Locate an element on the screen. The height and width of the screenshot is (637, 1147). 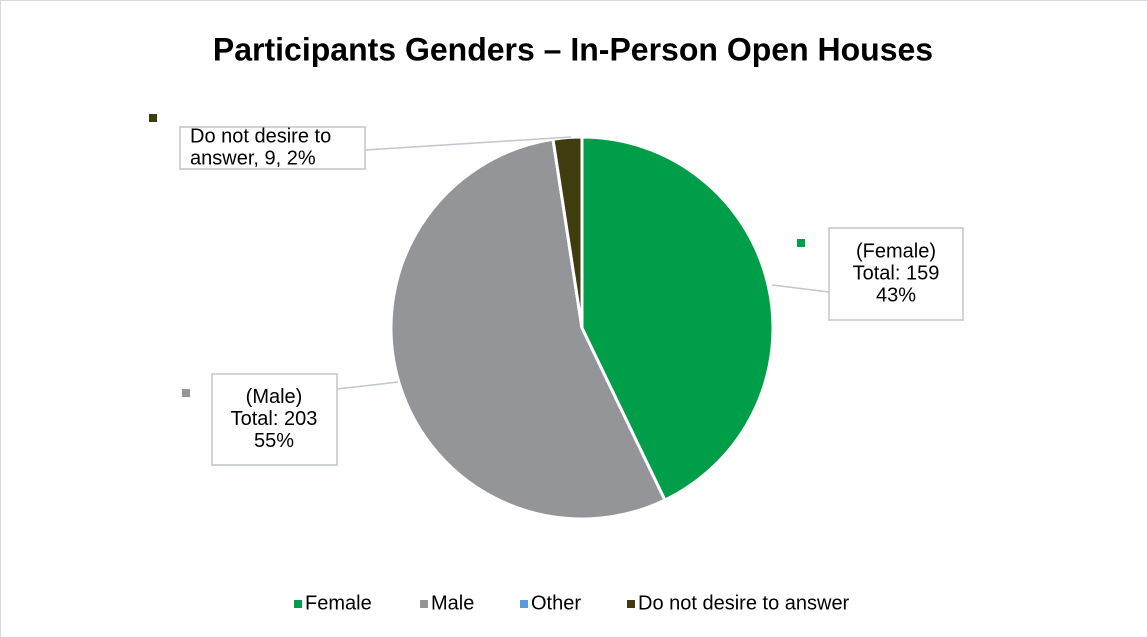
legend-label: Male is located at coordinates (452, 603).